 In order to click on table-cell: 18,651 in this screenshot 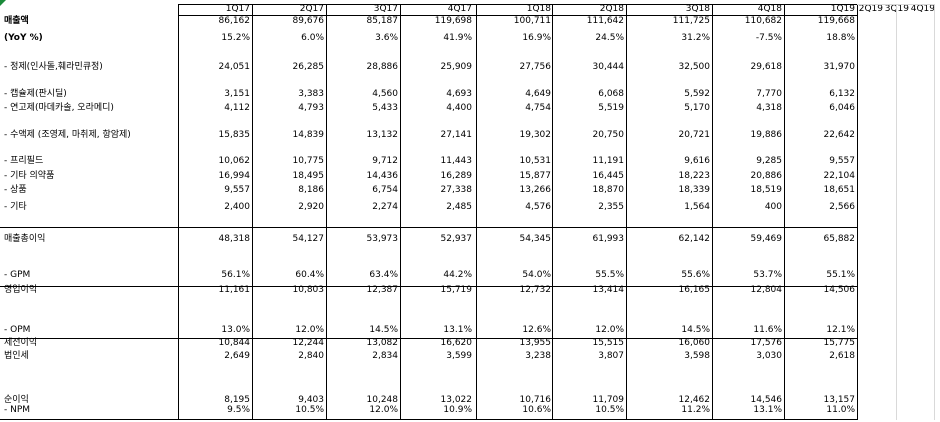, I will do `click(839, 190)`.